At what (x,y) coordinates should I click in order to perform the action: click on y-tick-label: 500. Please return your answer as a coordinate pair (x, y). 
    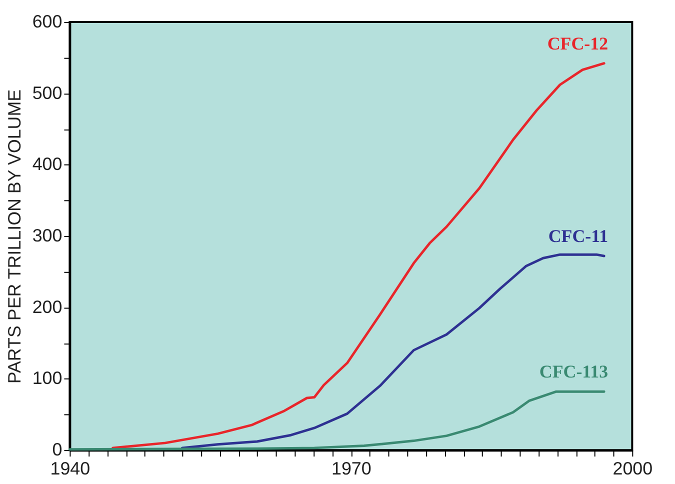
    Looking at the image, I should click on (47, 92).